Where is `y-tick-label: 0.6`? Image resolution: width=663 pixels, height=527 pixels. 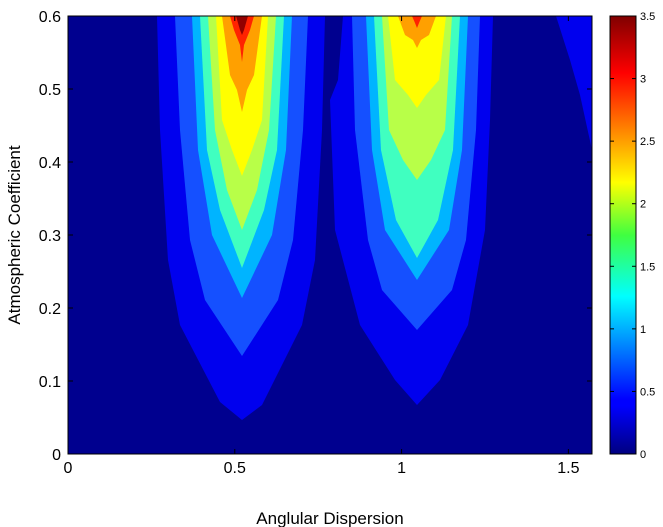
y-tick-label: 0.6 is located at coordinates (50, 17).